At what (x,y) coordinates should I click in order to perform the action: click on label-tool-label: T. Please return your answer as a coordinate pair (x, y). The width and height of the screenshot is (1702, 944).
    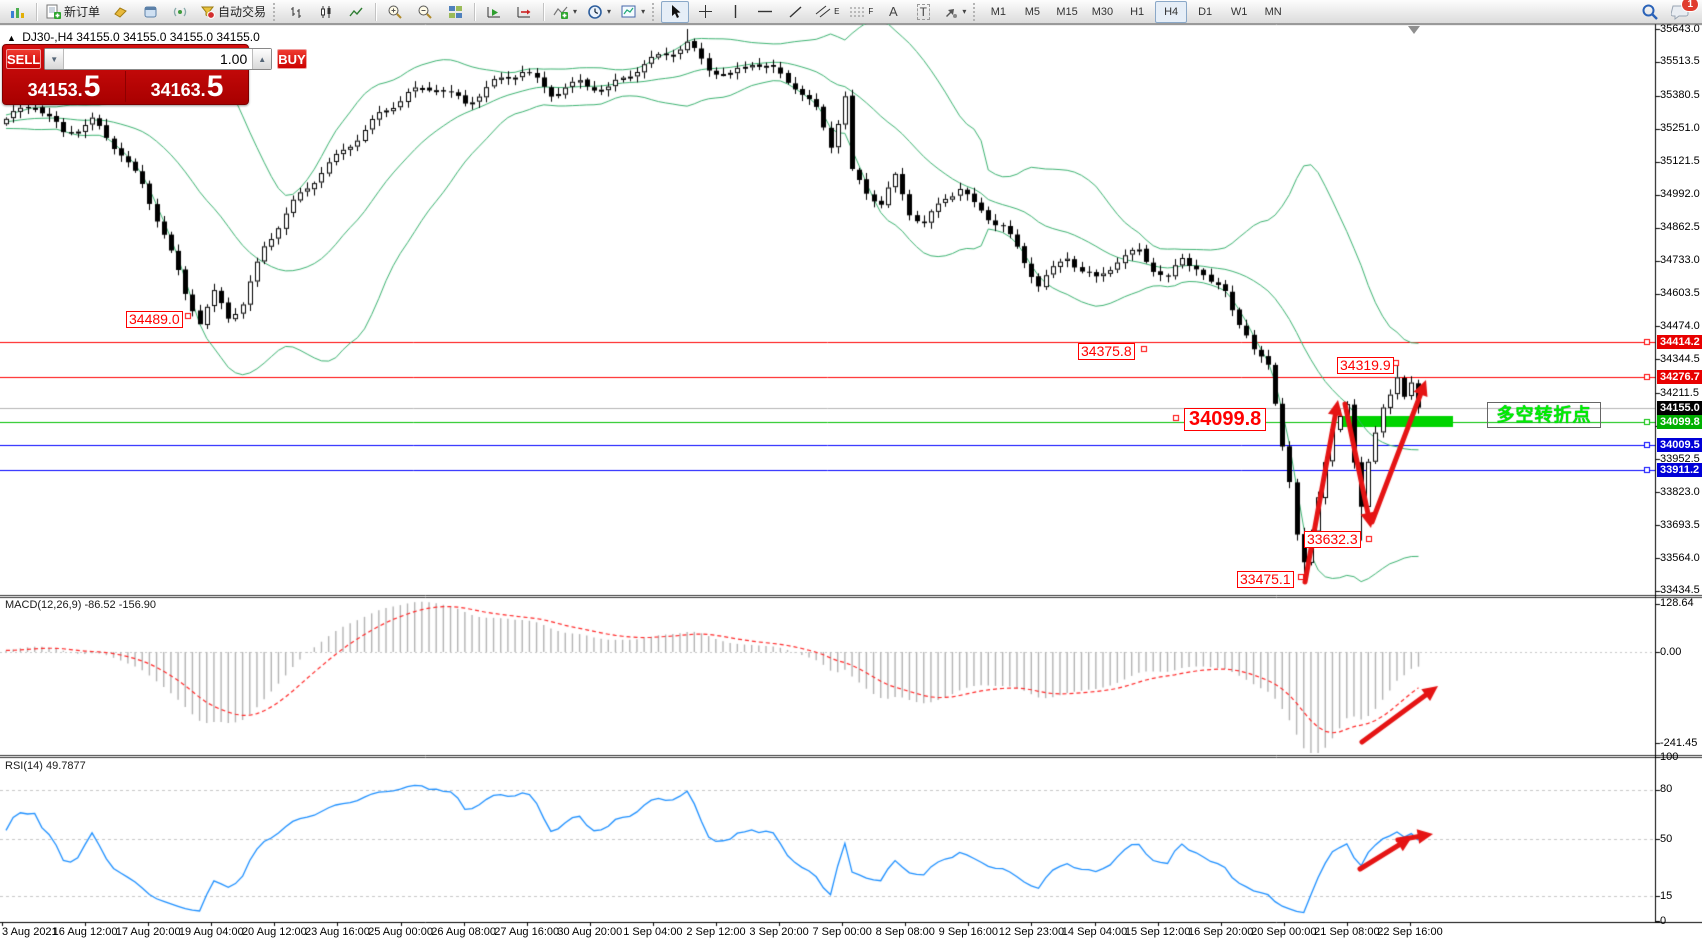
    Looking at the image, I should click on (923, 11).